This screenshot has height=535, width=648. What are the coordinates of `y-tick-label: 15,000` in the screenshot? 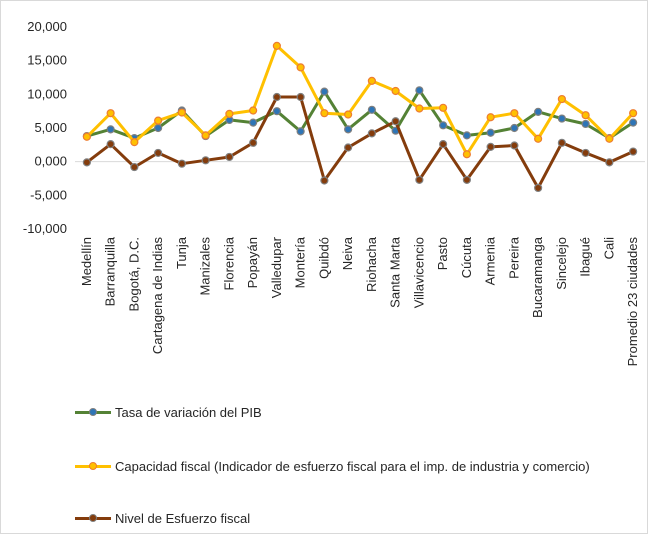 It's located at (47, 60).